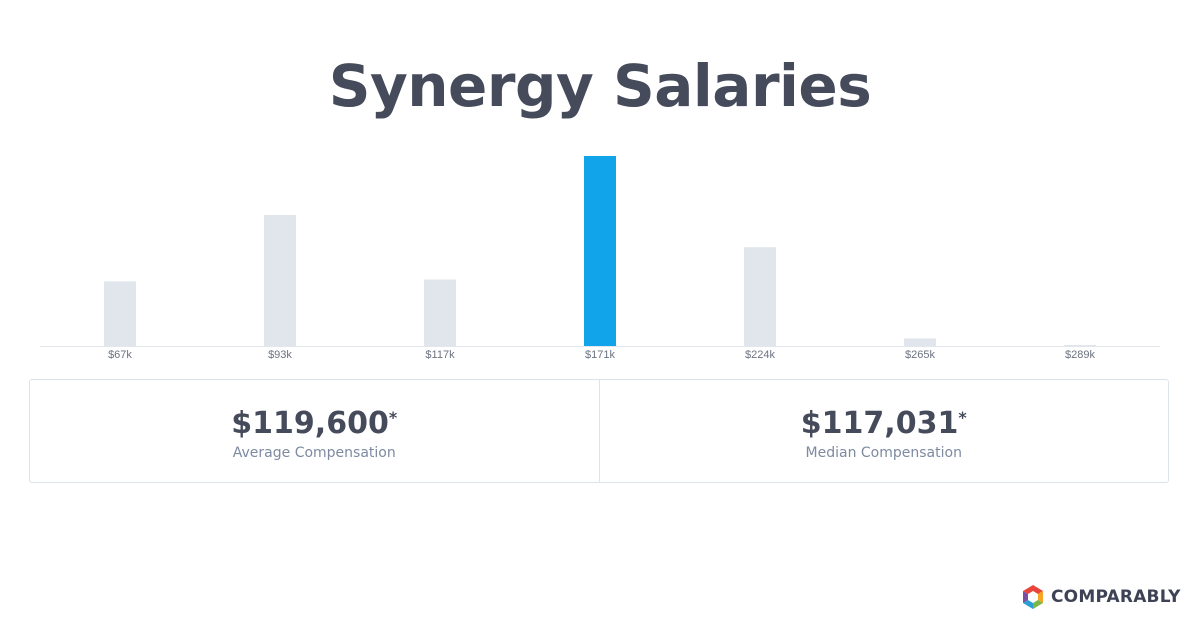 This screenshot has width=1200, height=630. Describe the element at coordinates (1116, 597) in the screenshot. I see `brand-name: COMPARABLY` at that location.